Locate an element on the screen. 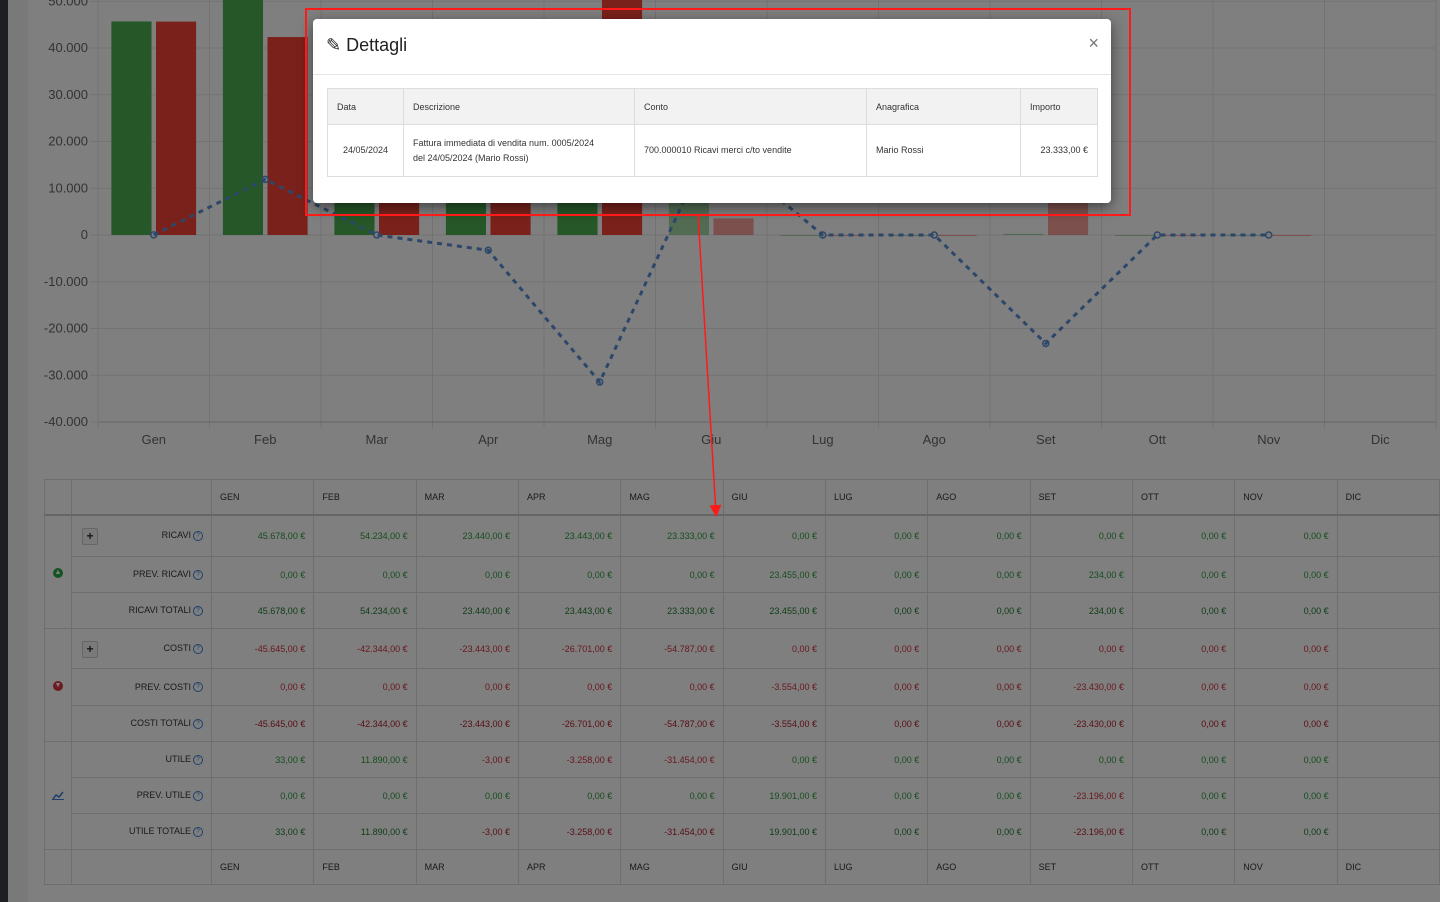 The image size is (1440, 902). cell-importo: 23.333,00 € is located at coordinates (1059, 150).